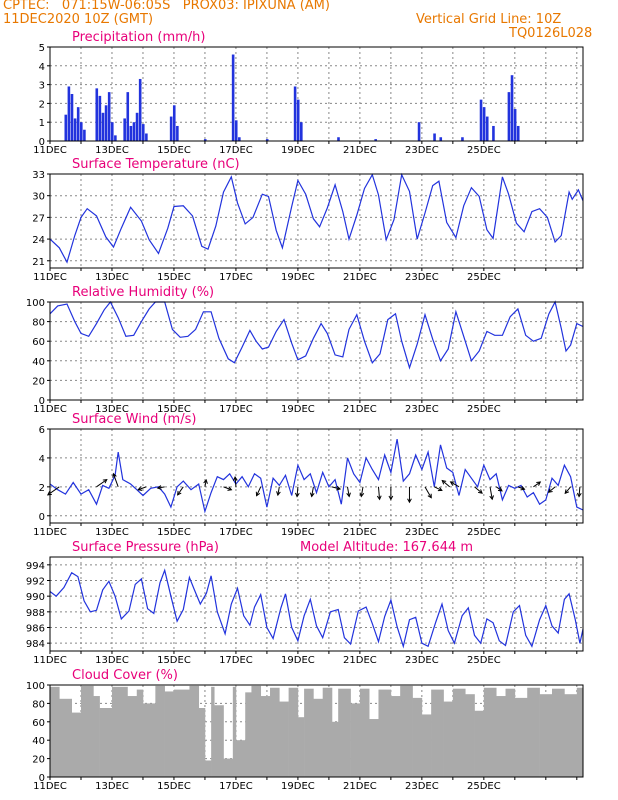 This screenshot has width=618, height=800. What do you see at coordinates (236, 532) in the screenshot?
I see `surface-wind-xtick-label: 17DEC` at bounding box center [236, 532].